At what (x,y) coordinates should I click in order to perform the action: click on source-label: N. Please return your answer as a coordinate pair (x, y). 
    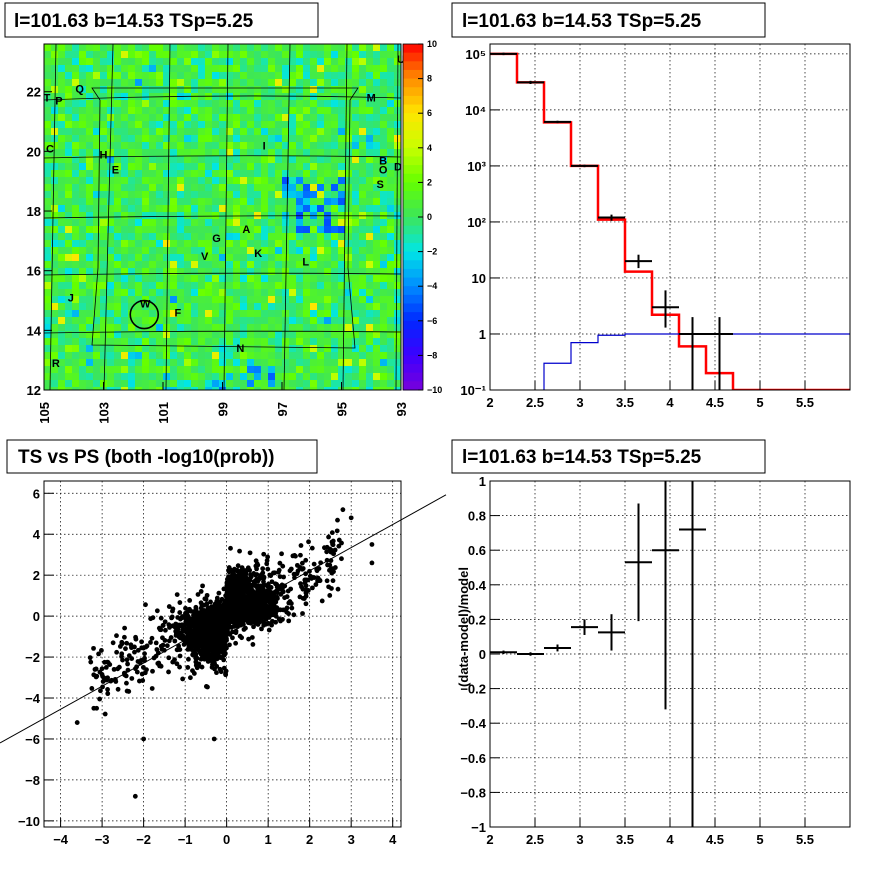
    Looking at the image, I should click on (240, 349).